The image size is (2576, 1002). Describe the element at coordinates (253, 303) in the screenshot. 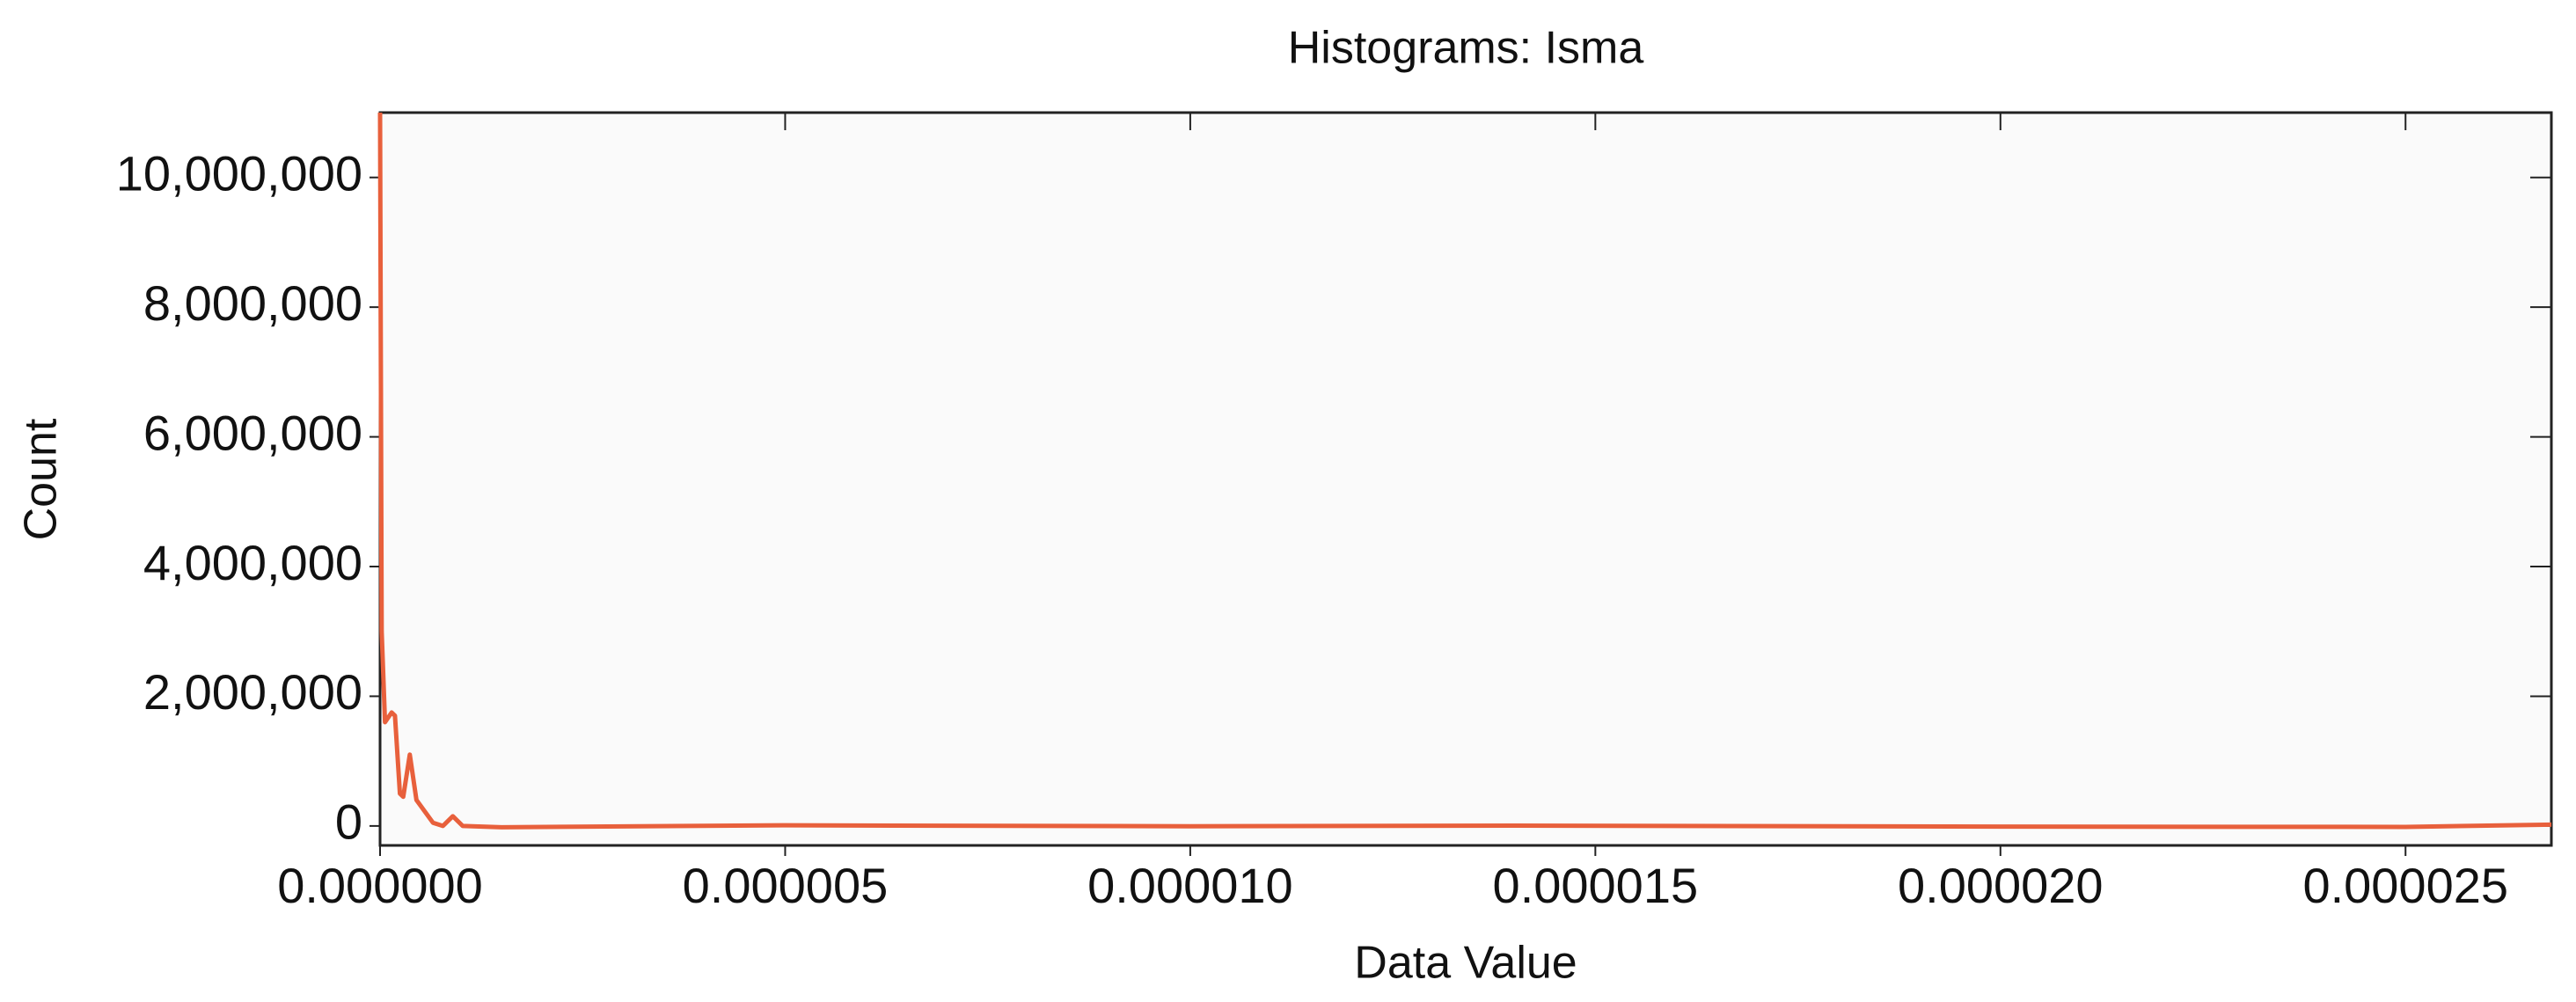

I see `y-tick-label: 8,000,000` at that location.